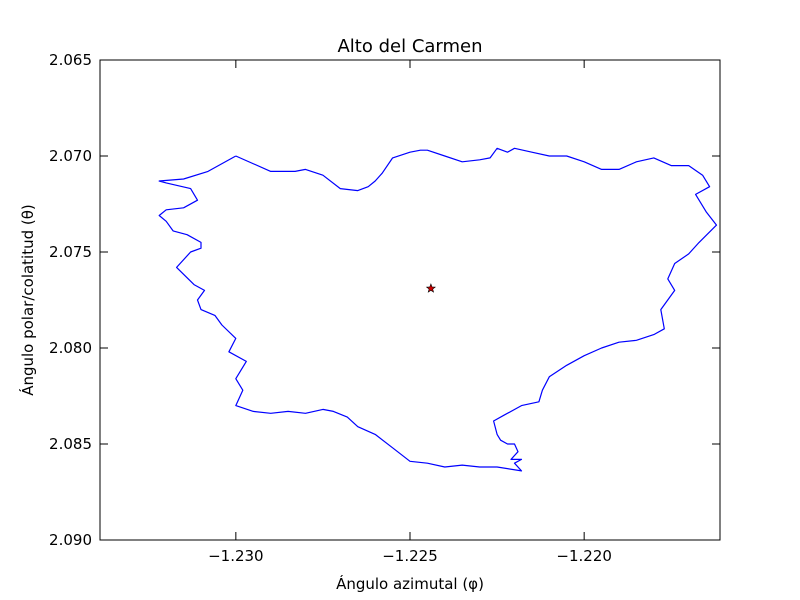 The height and width of the screenshot is (600, 800). What do you see at coordinates (70, 348) in the screenshot?
I see `y-tick-label: 2.080` at bounding box center [70, 348].